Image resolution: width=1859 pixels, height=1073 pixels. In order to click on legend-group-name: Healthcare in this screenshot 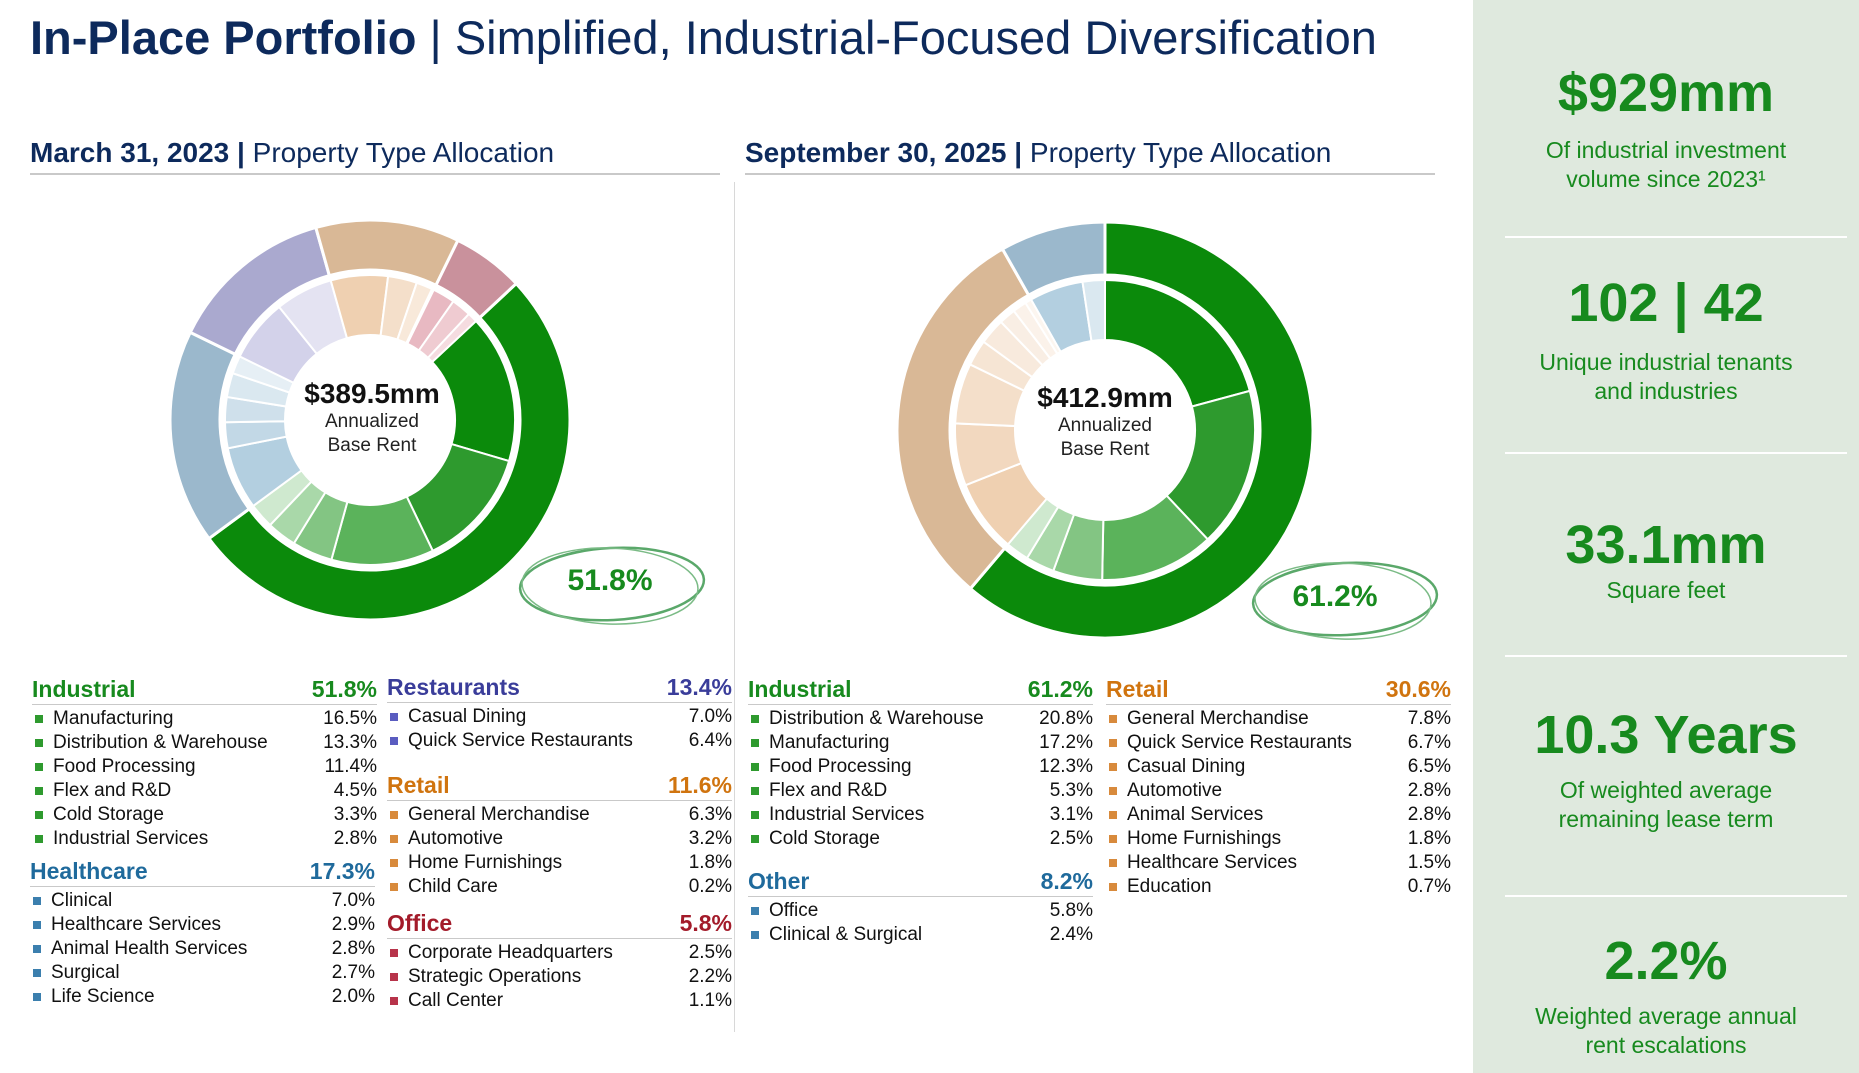, I will do `click(89, 871)`.